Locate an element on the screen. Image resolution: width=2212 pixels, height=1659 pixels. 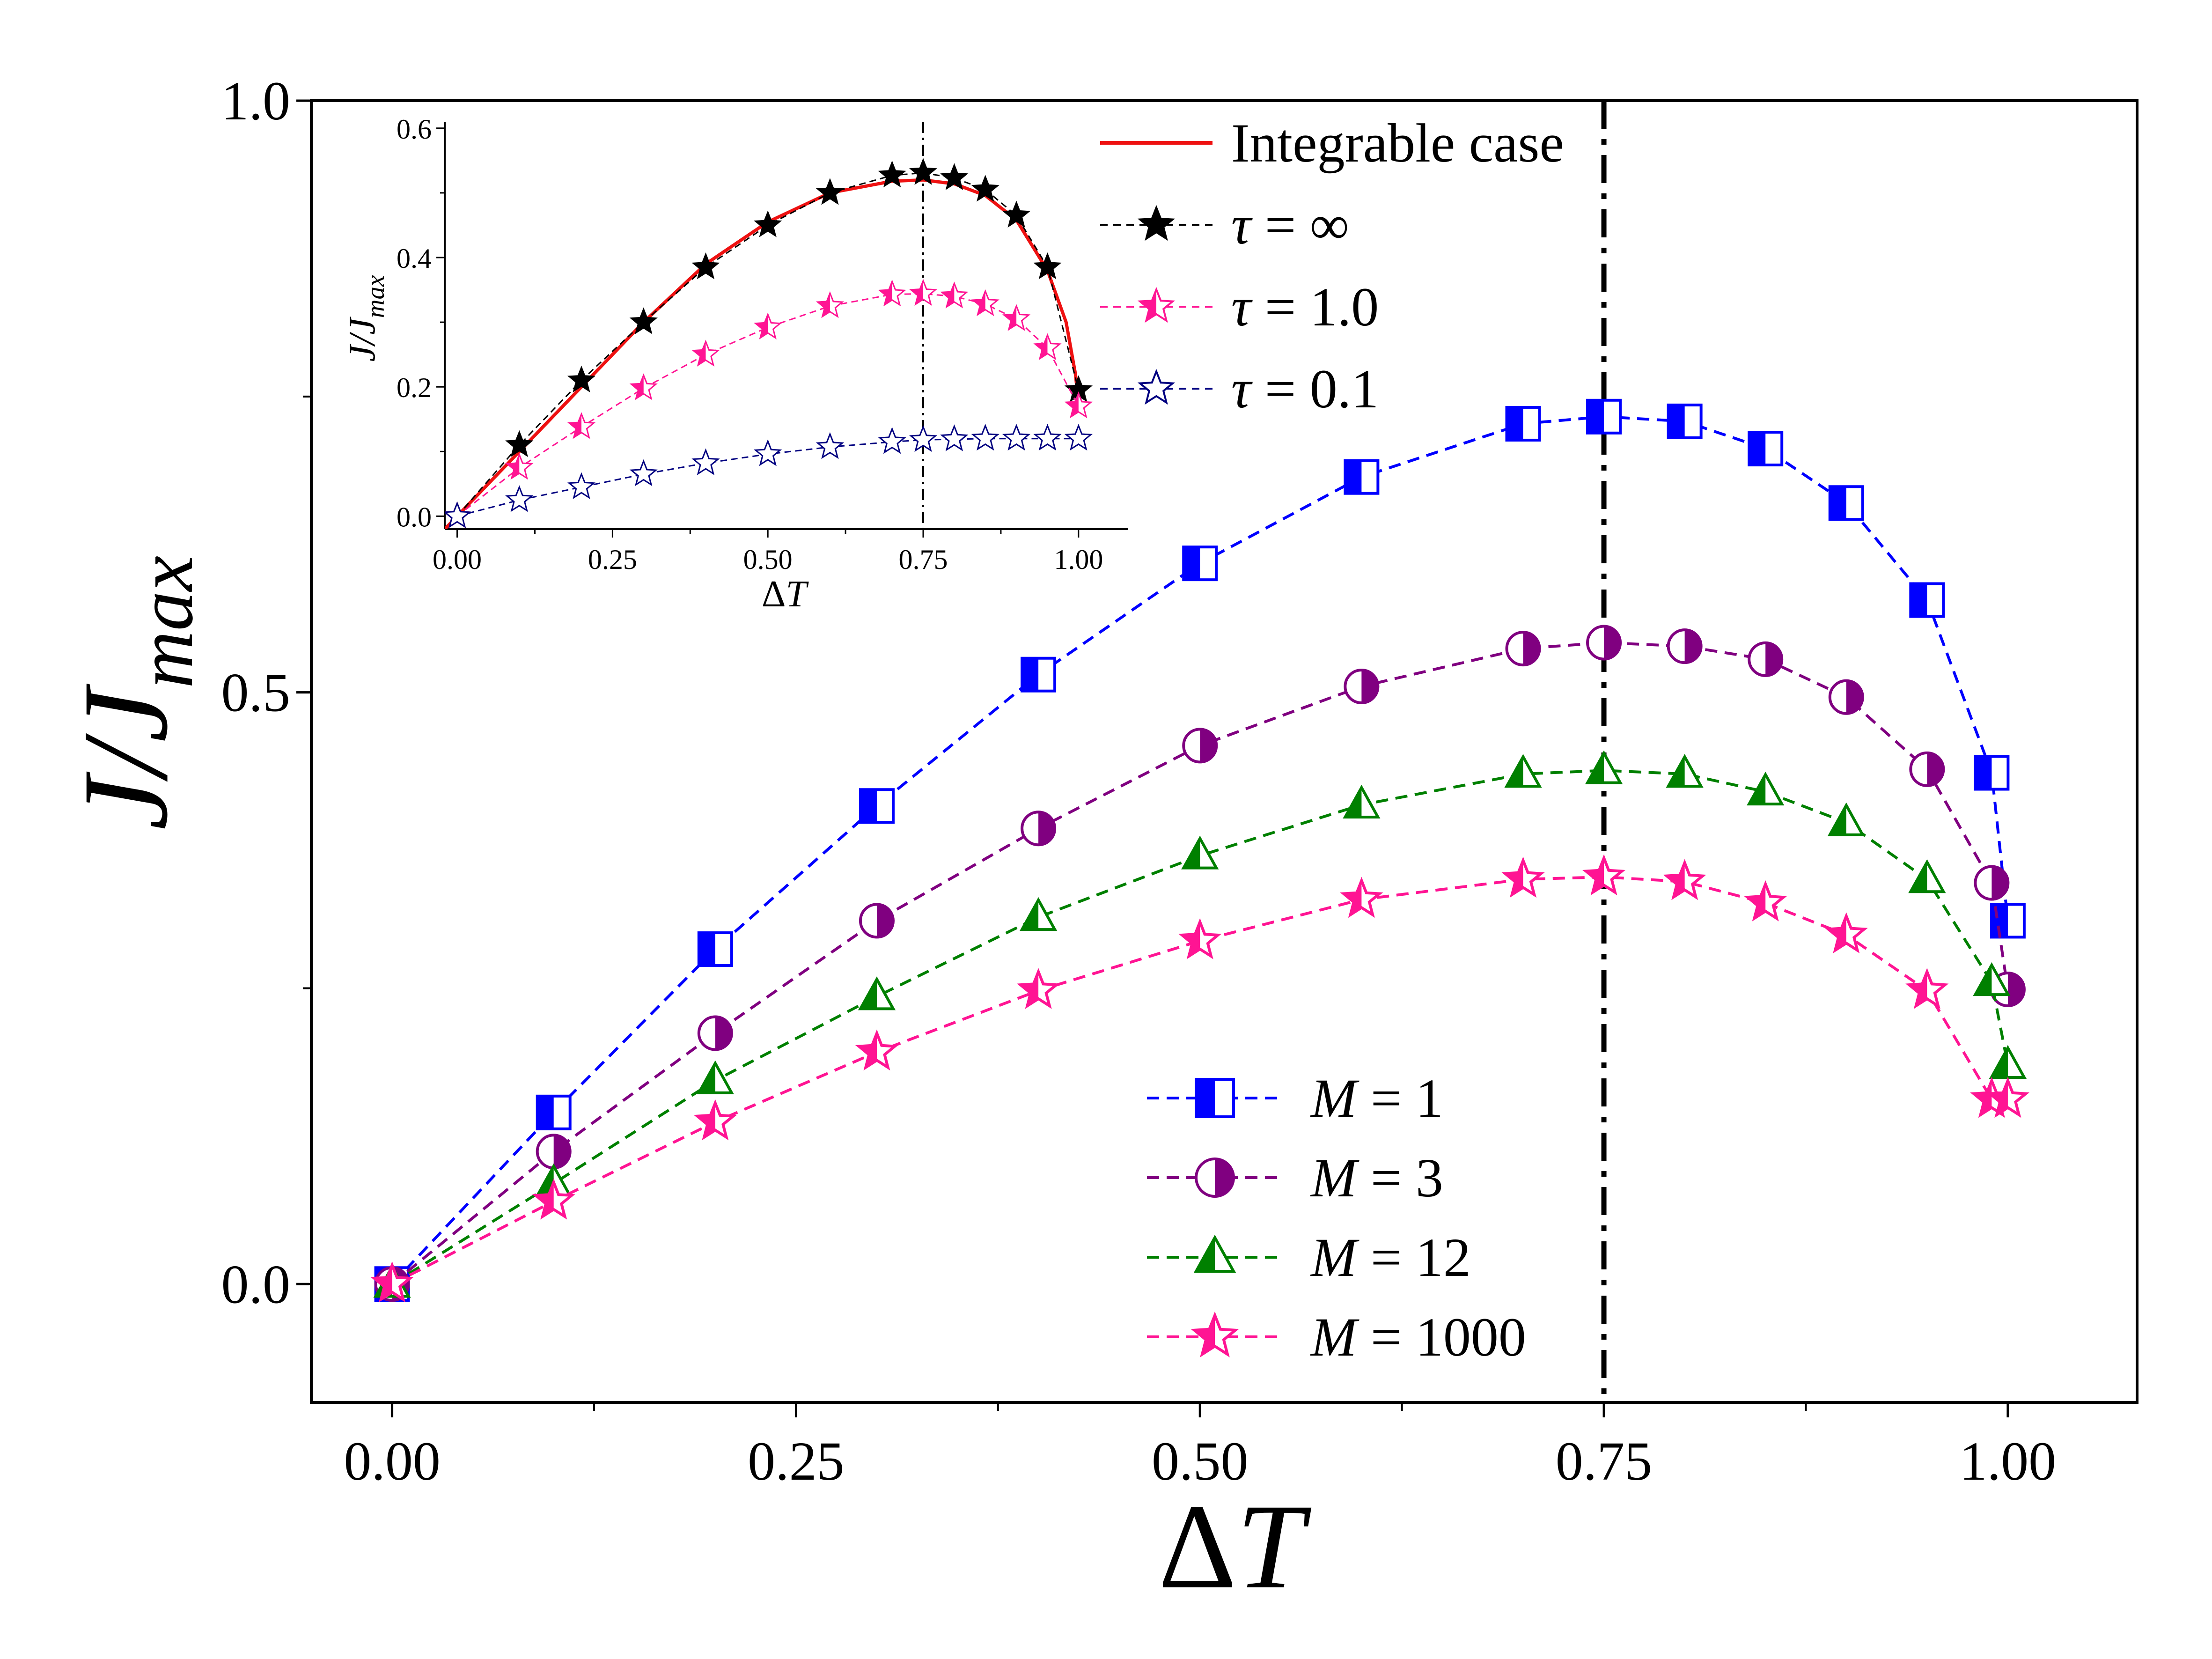
main-legend: M = 1M = 3M = 12M = 1000 is located at coordinates (1336, 1218).